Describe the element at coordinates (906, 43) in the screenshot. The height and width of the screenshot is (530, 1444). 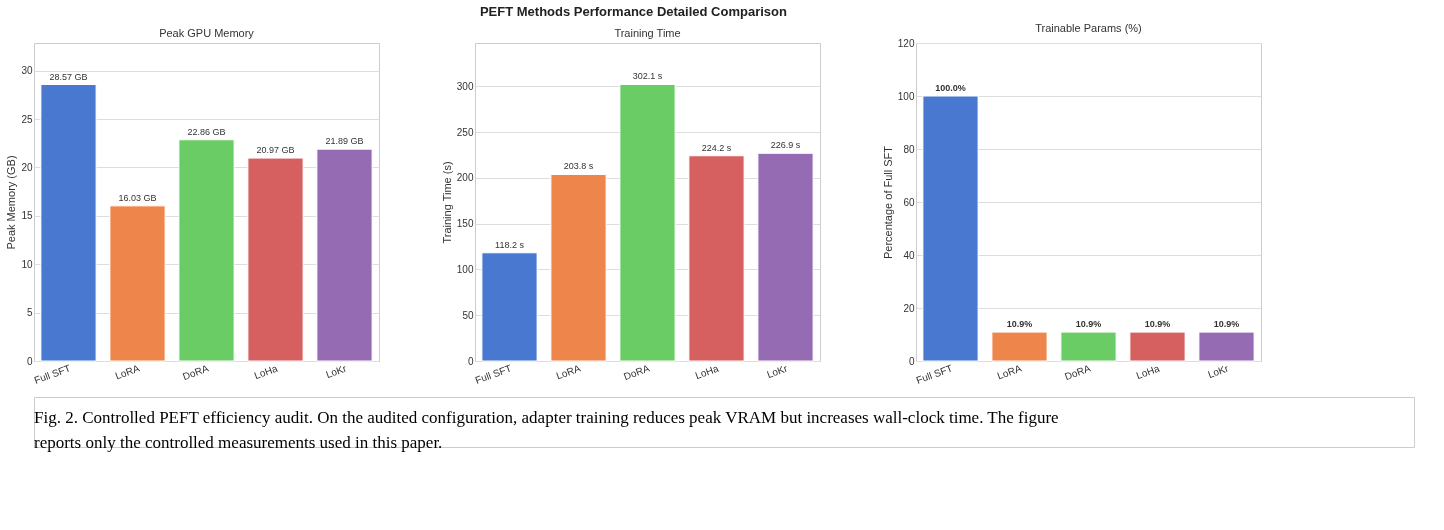
I see `y-tick-label: 120` at that location.